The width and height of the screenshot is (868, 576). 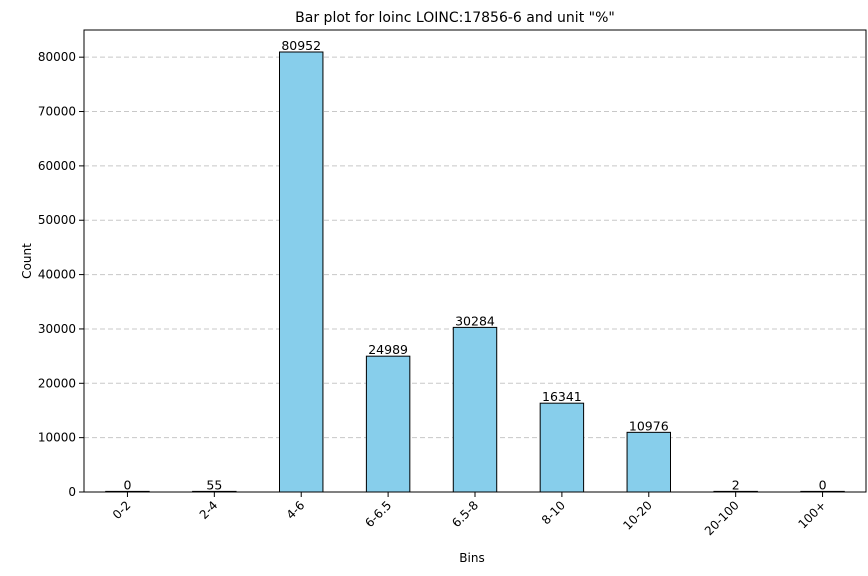 What do you see at coordinates (209, 510) in the screenshot?
I see `x-tick-label: 2-4` at bounding box center [209, 510].